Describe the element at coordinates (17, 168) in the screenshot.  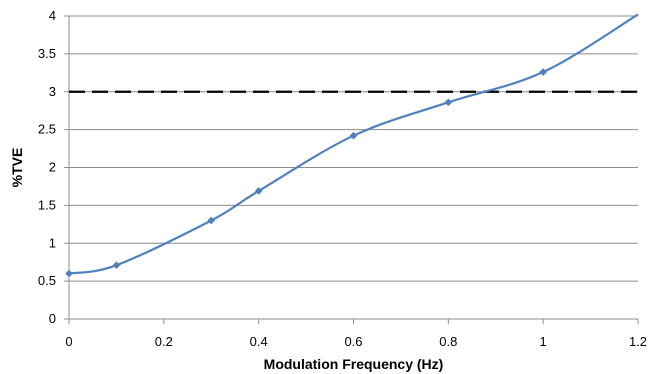
I see `y-axis-title: %TVE` at that location.